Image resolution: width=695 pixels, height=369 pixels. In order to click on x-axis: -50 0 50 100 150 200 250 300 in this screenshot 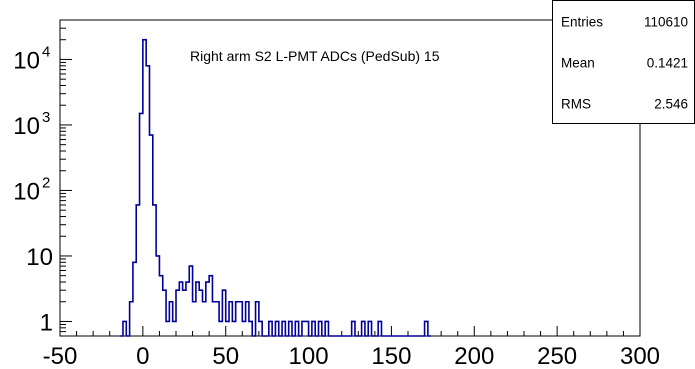, I will do `click(351, 347)`.